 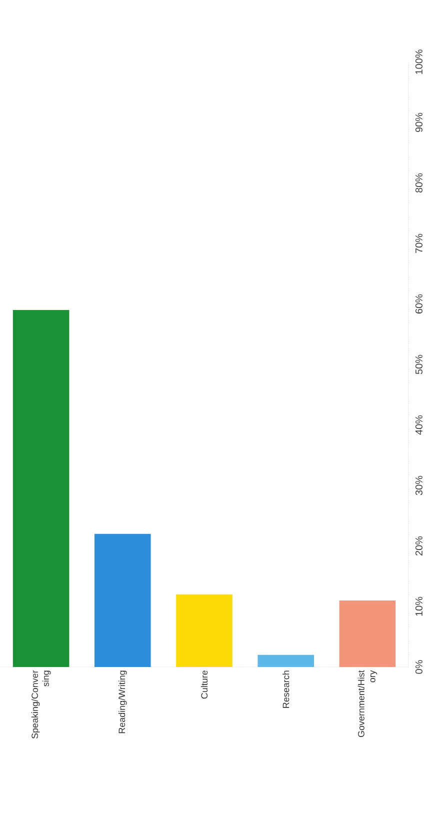 What do you see at coordinates (204, 684) in the screenshot?
I see `x-tick-label: Culture` at bounding box center [204, 684].